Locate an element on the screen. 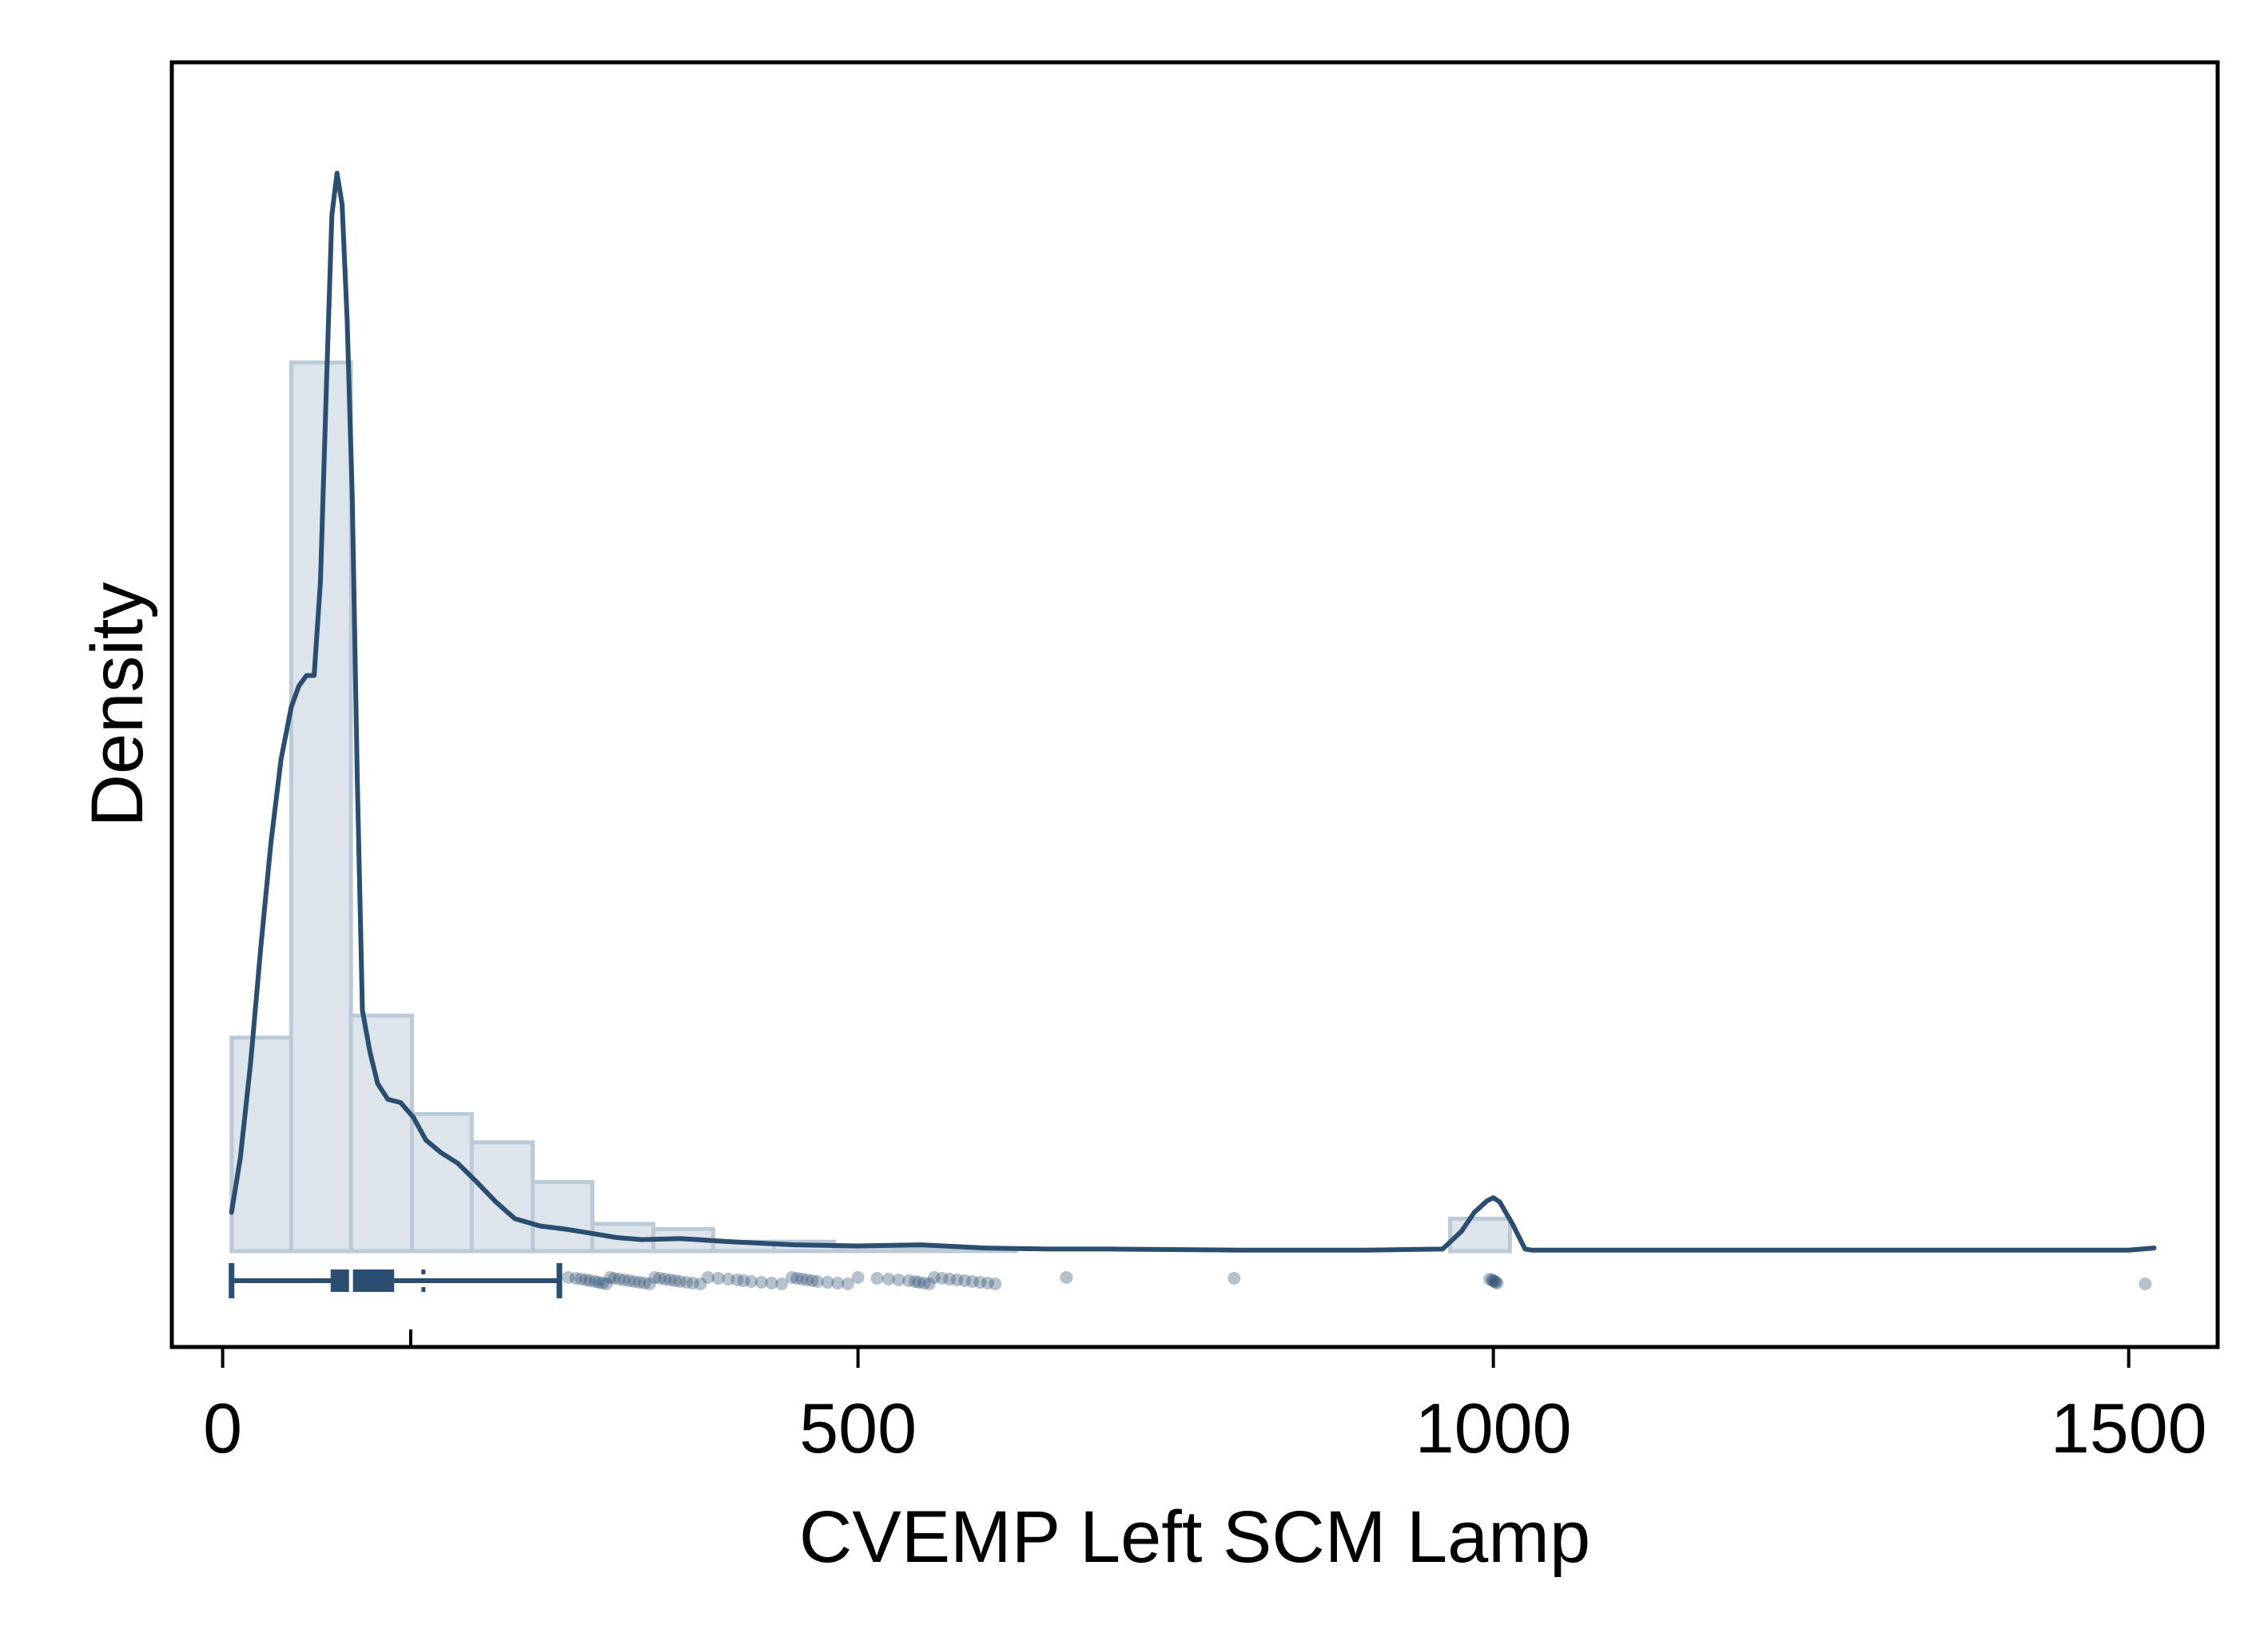 The image size is (2268, 1649). x-tick-label: 1000 is located at coordinates (1493, 1428).